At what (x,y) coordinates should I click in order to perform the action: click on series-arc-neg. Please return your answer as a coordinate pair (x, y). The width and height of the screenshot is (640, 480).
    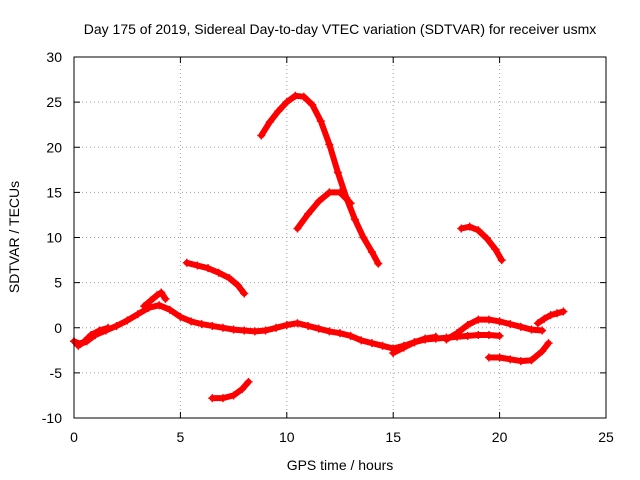
    Looking at the image, I should click on (230, 390).